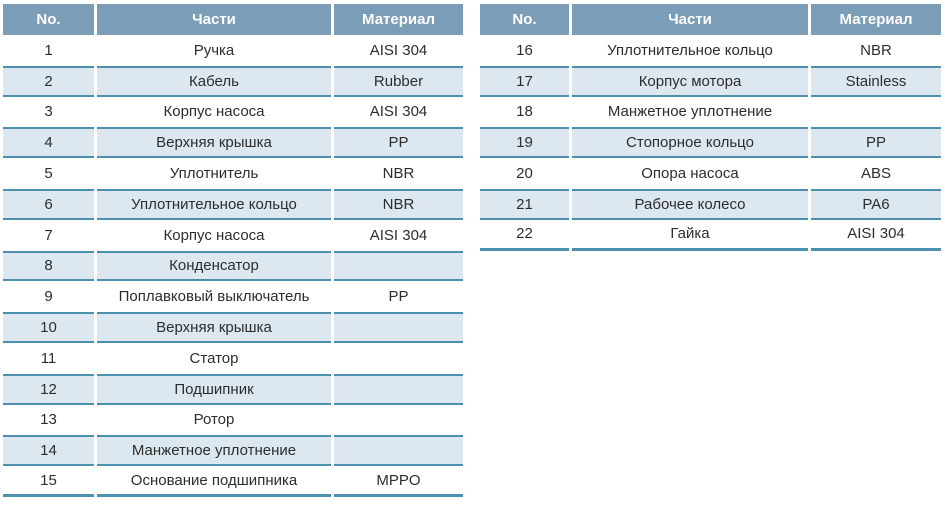 This screenshot has width=945, height=508. Describe the element at coordinates (48, 358) in the screenshot. I see `cell-no: 11` at that location.